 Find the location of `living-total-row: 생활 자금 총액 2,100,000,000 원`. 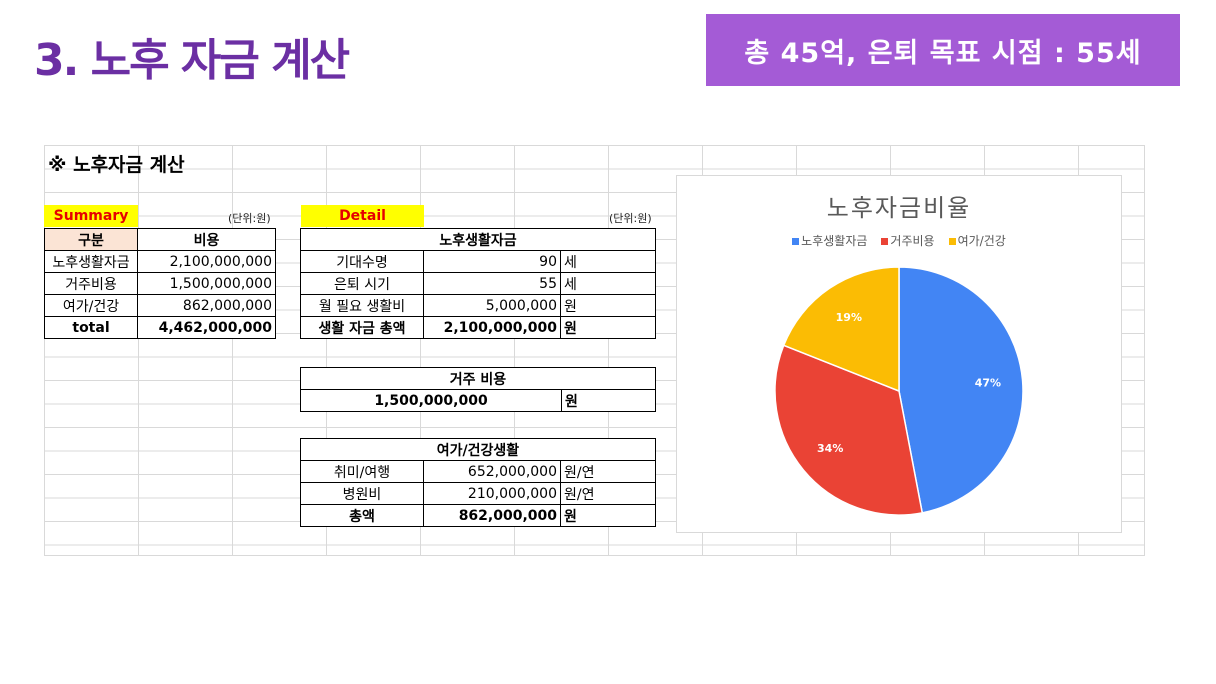

living-total-row: 생활 자금 총액 2,100,000,000 원 is located at coordinates (478, 327).